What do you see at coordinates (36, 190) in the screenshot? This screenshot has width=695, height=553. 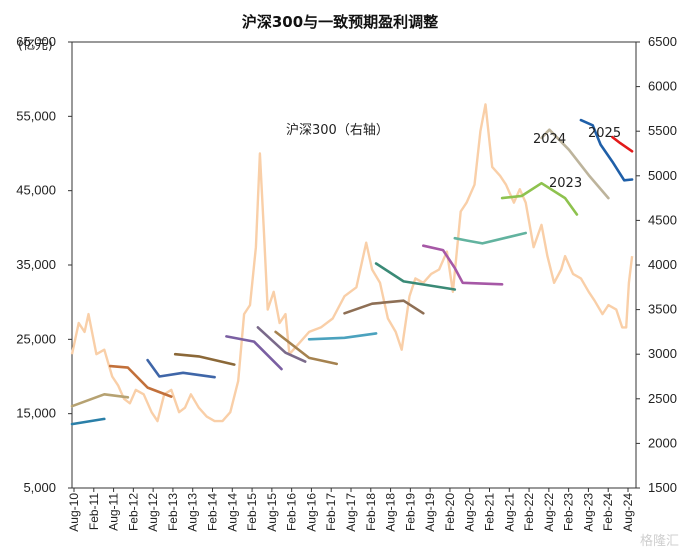 I see `left-tick-label: 45,000` at bounding box center [36, 190].